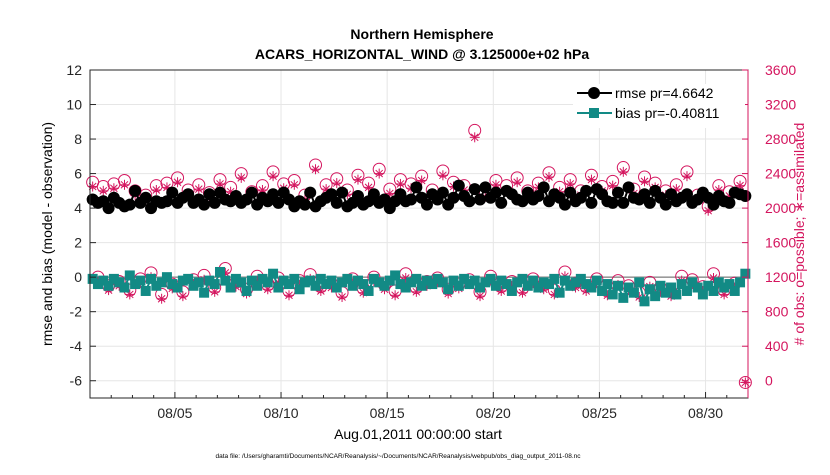 This screenshot has width=830, height=475. What do you see at coordinates (780, 277) in the screenshot?
I see `right-tick-label: 1200` at bounding box center [780, 277].